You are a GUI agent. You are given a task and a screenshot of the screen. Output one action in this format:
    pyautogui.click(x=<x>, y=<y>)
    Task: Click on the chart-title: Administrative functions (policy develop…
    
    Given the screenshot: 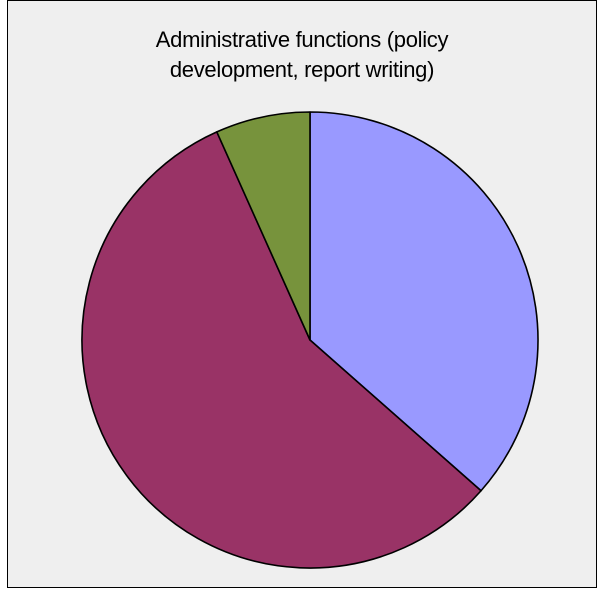 What is the action you would take?
    pyautogui.click(x=302, y=55)
    